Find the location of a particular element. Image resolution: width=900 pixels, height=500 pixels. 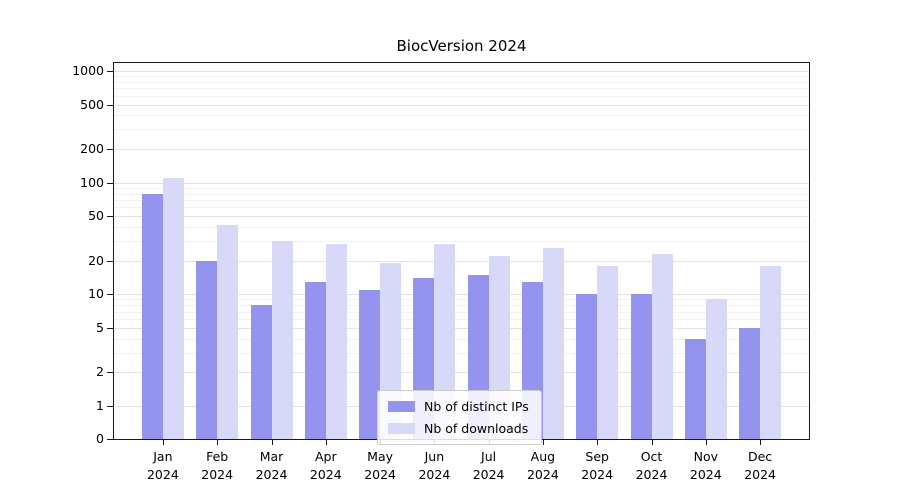

y-tick-label: 10 is located at coordinates (96, 294).